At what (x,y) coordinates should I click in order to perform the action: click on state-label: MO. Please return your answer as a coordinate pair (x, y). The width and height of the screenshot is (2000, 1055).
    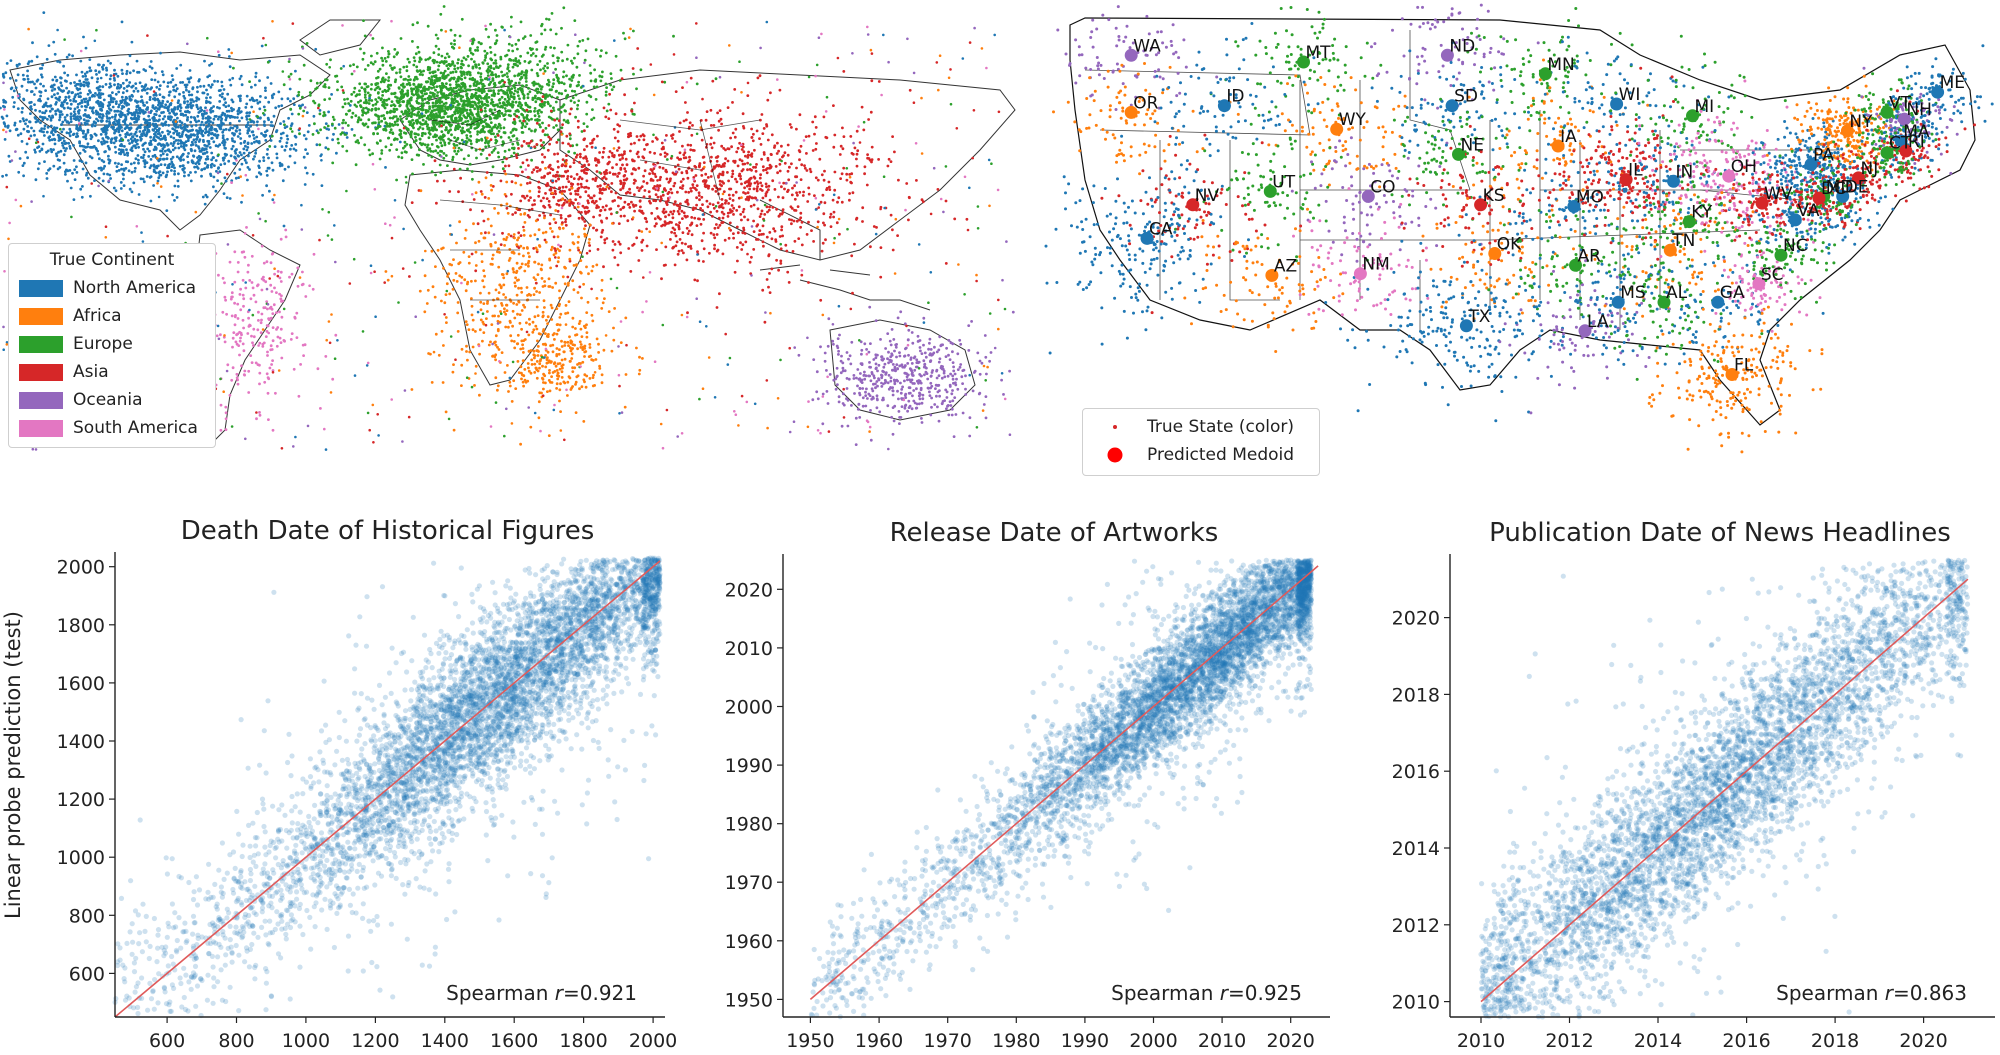
    Looking at the image, I should click on (1590, 198).